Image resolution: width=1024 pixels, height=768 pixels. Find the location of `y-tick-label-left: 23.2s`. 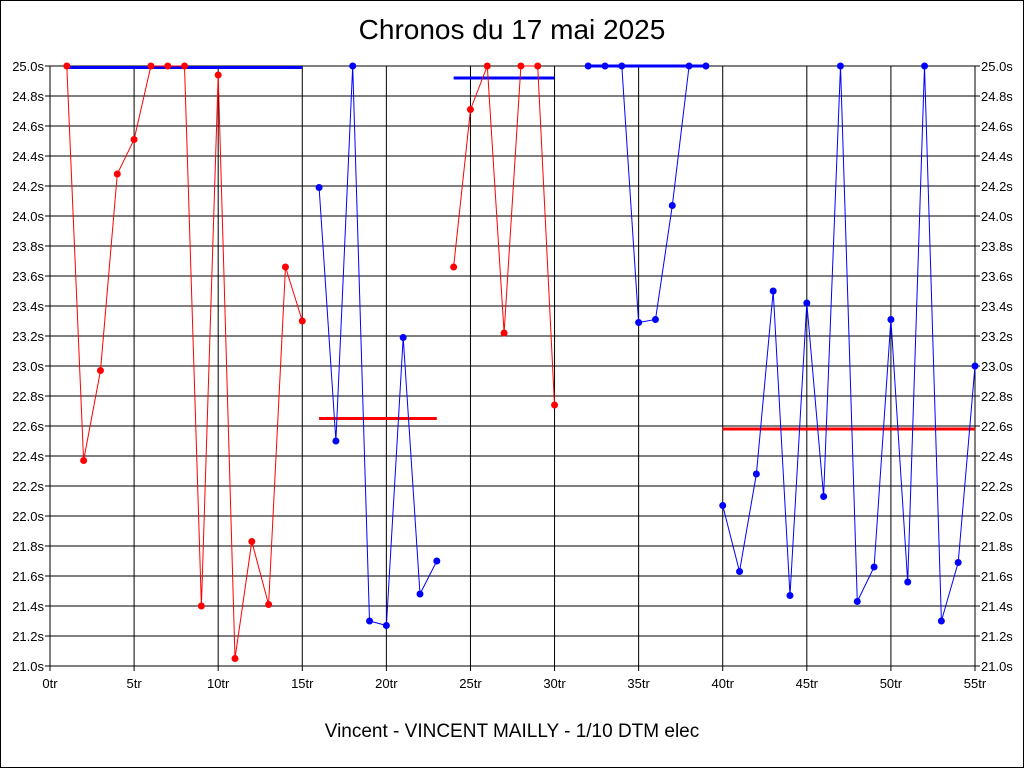

y-tick-label-left: 23.2s is located at coordinates (28, 336).